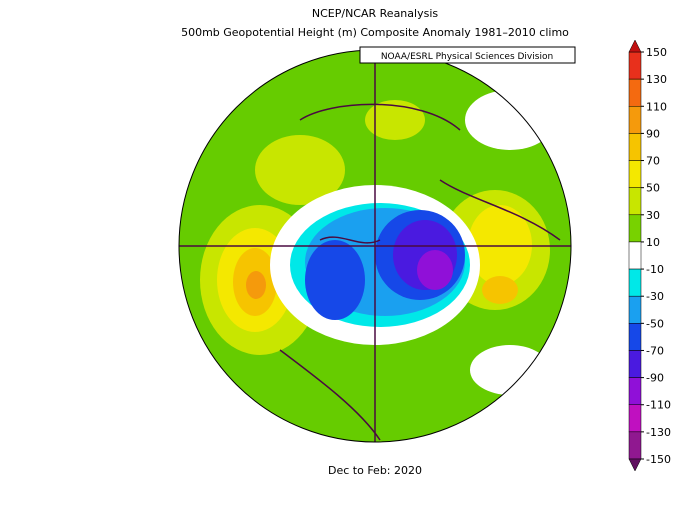  I want to click on colorbar-tick-label: 30, so click(653, 215).